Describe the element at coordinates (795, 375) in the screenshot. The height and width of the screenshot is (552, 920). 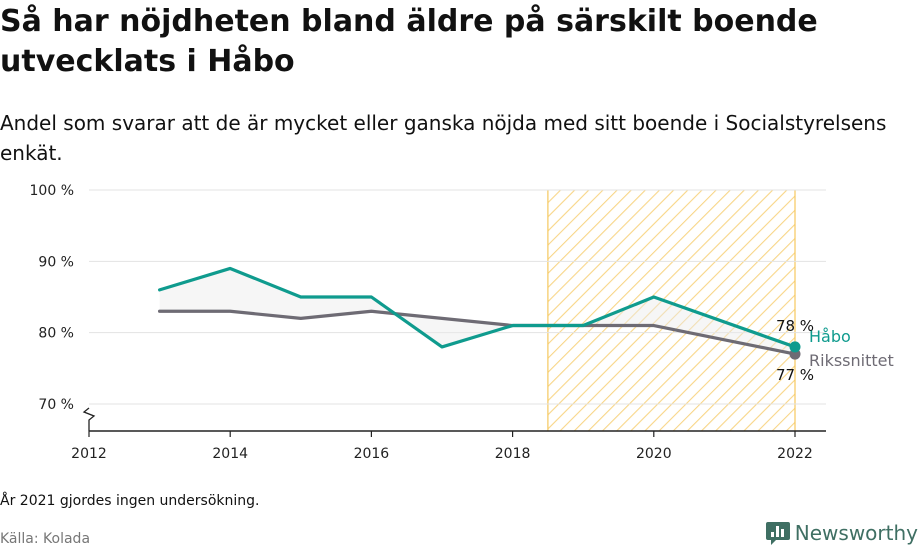
I see `data-label: 77 %` at that location.